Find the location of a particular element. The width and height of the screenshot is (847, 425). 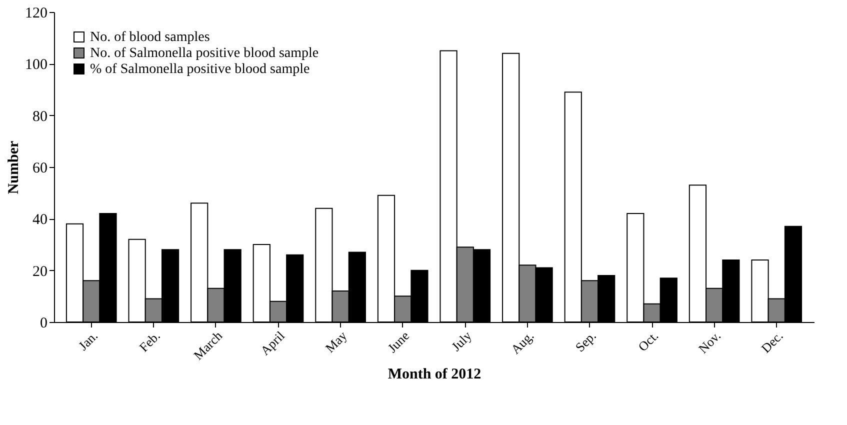

legend-label: % of Salmonella positive blood sample is located at coordinates (200, 69).